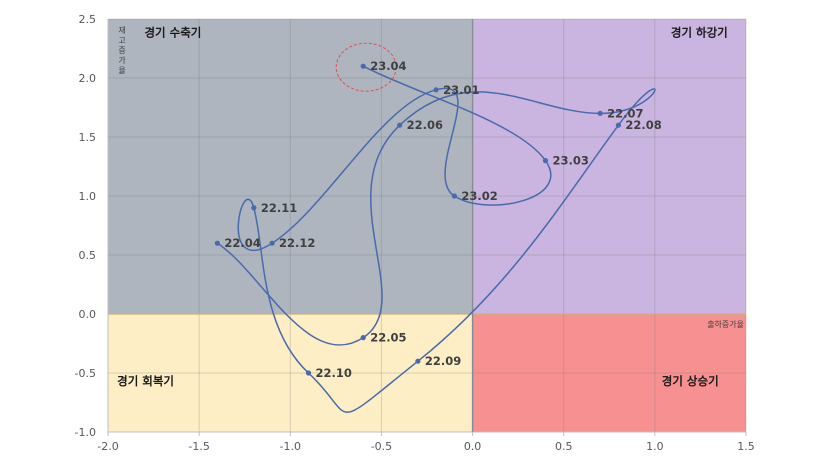 Image resolution: width=835 pixels, height=470 pixels. Describe the element at coordinates (425, 125) in the screenshot. I see `point-label-22-06: 22.06` at that location.